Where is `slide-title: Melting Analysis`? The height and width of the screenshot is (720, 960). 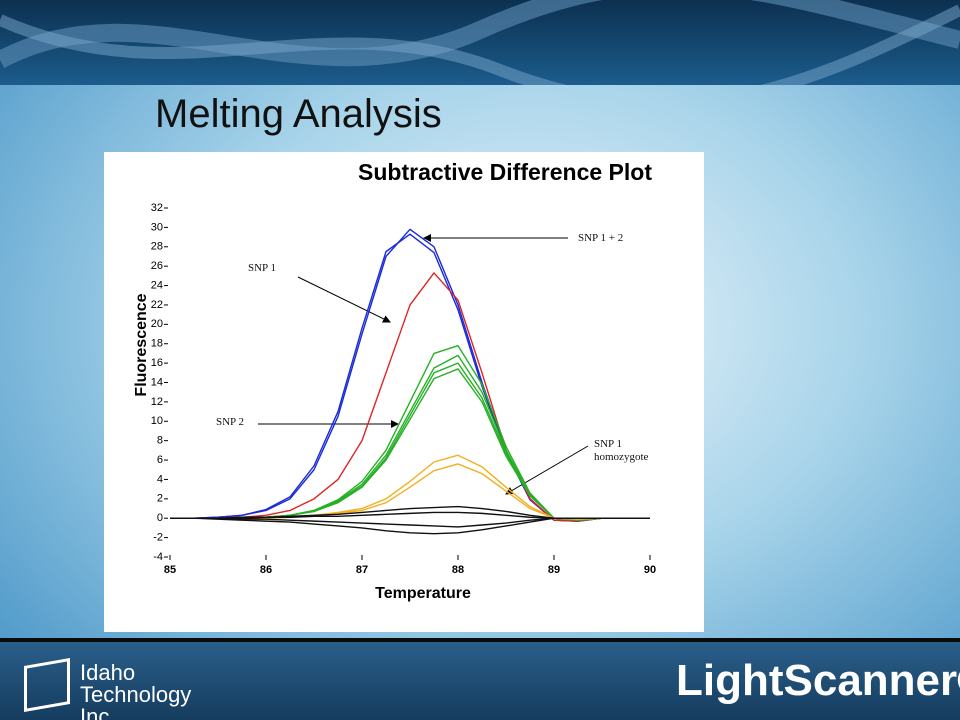
slide-title: Melting Analysis is located at coordinates (298, 114).